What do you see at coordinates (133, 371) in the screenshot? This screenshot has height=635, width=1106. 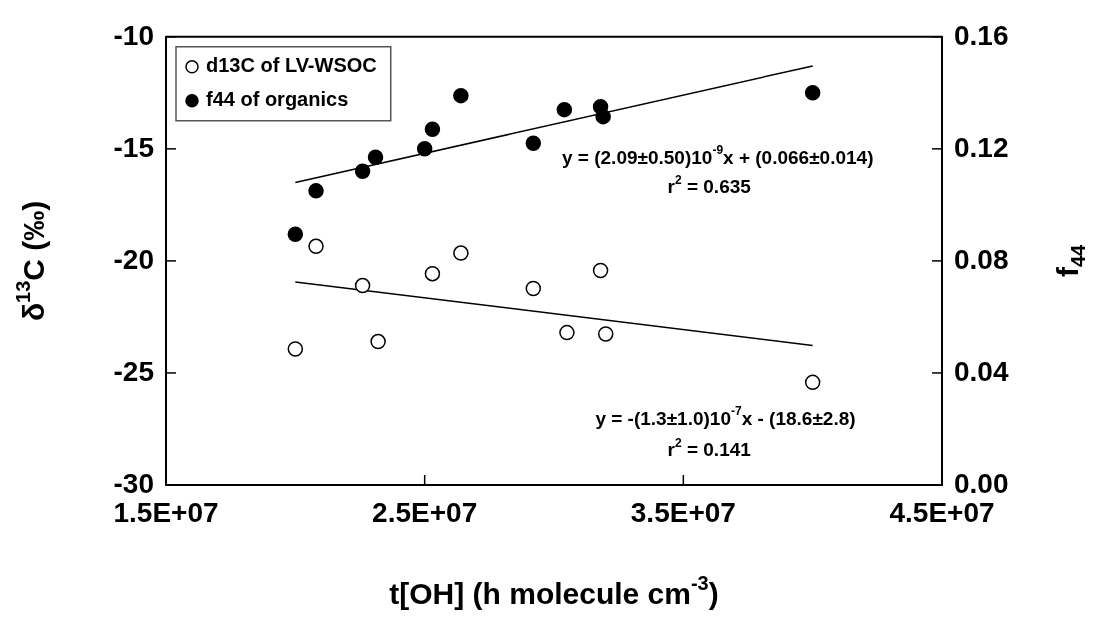 I see `y-tick-label: -25` at bounding box center [133, 371].